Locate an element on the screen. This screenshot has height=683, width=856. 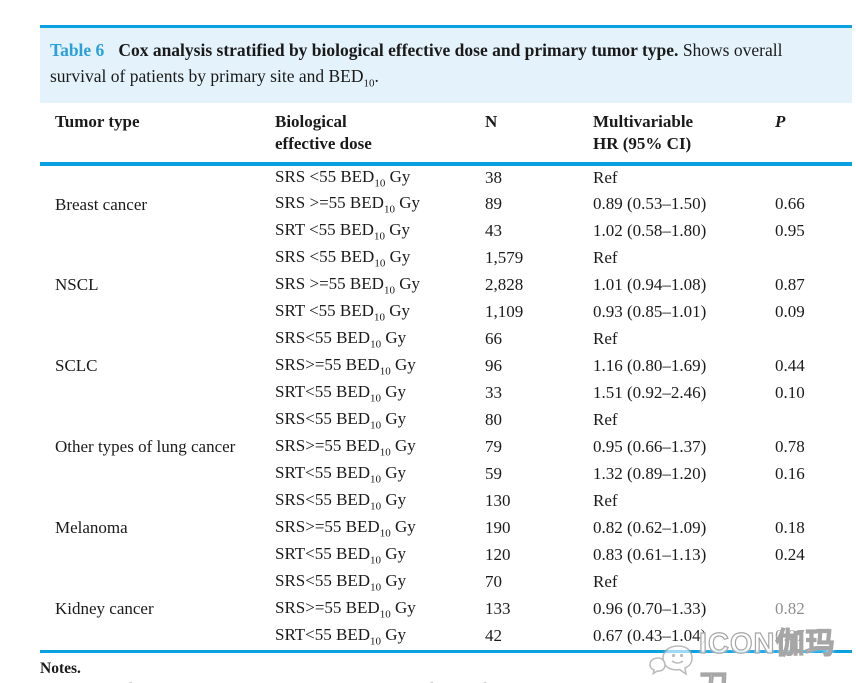
n-cell: 130 is located at coordinates (498, 501).